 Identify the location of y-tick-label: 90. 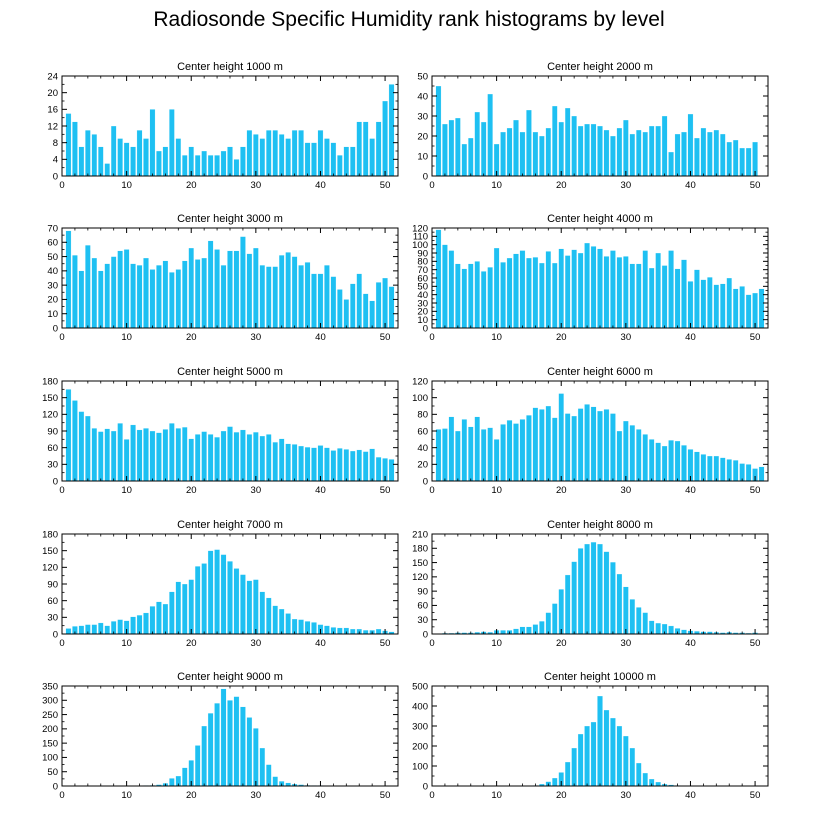
(52, 584).